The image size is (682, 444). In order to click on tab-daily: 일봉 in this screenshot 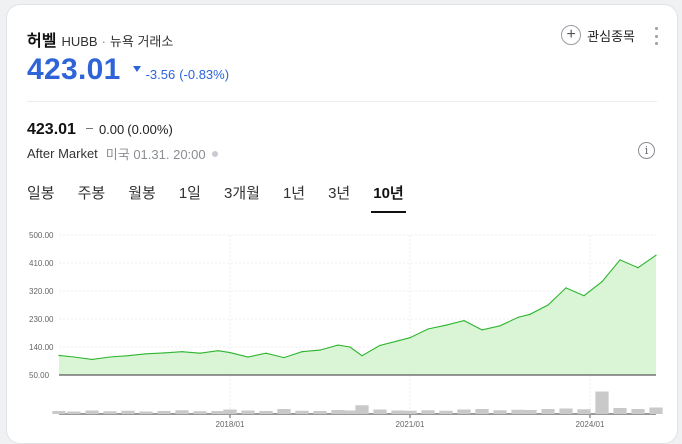, I will do `click(41, 194)`.